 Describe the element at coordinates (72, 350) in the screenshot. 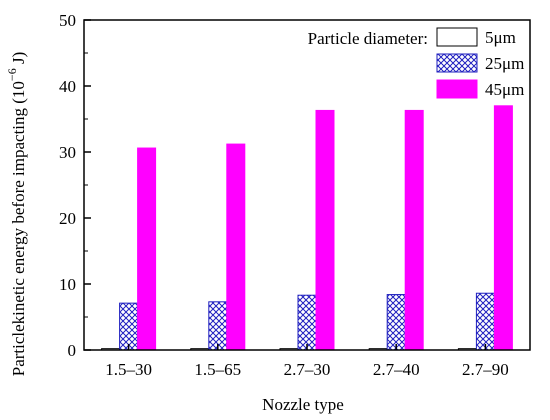

I see `y-tick-label: 0` at that location.